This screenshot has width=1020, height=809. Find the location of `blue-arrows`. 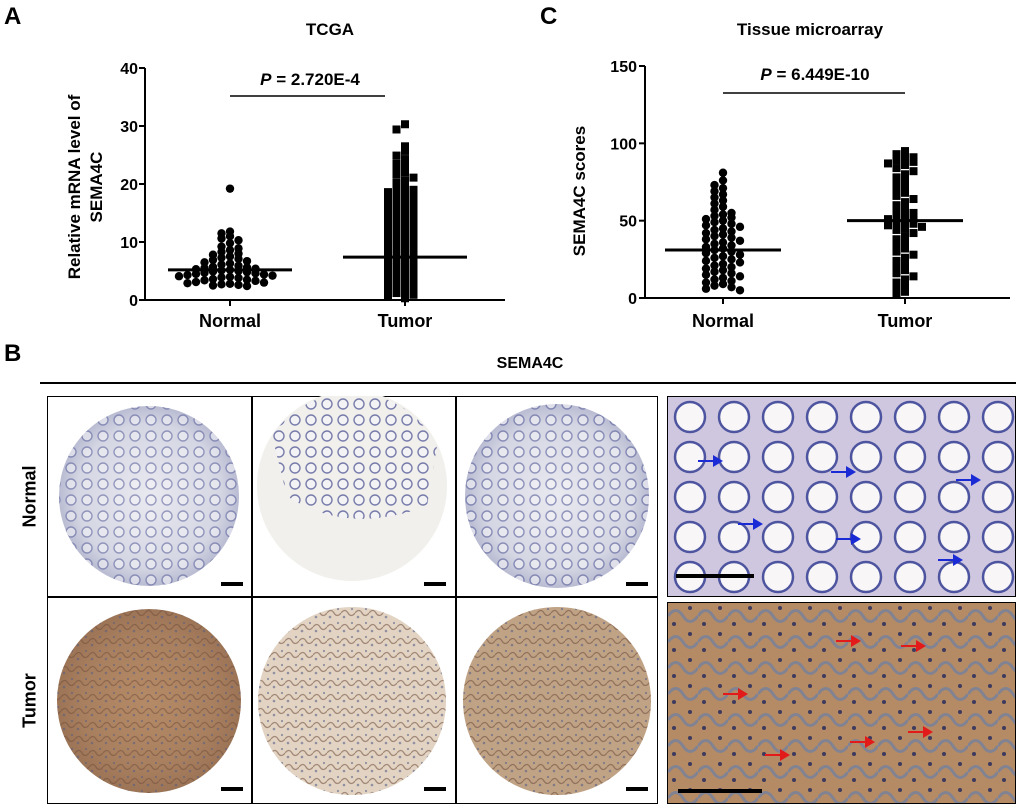

blue-arrows is located at coordinates (839, 510).